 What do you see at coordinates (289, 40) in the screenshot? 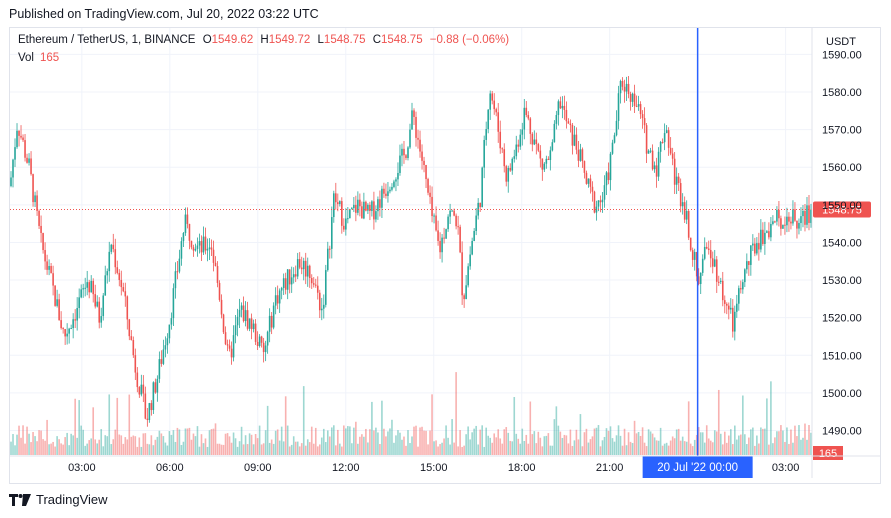
I see `high-value: 1549.72` at bounding box center [289, 40].